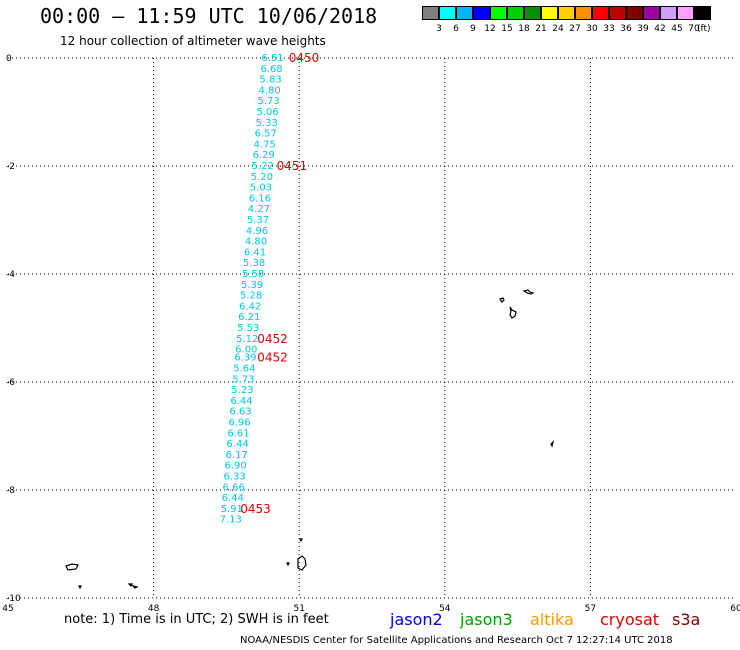  I want to click on color-scale-label: 39, so click(643, 29).